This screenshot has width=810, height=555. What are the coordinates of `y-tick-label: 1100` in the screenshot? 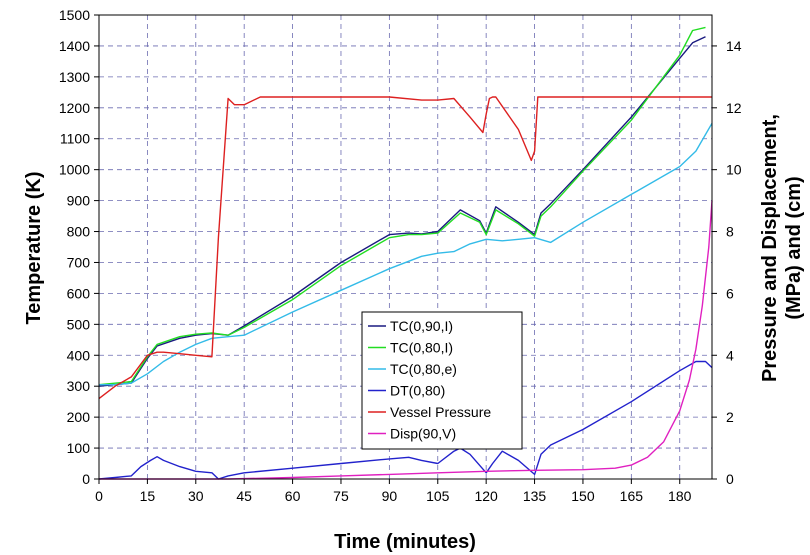 It's located at (75, 139).